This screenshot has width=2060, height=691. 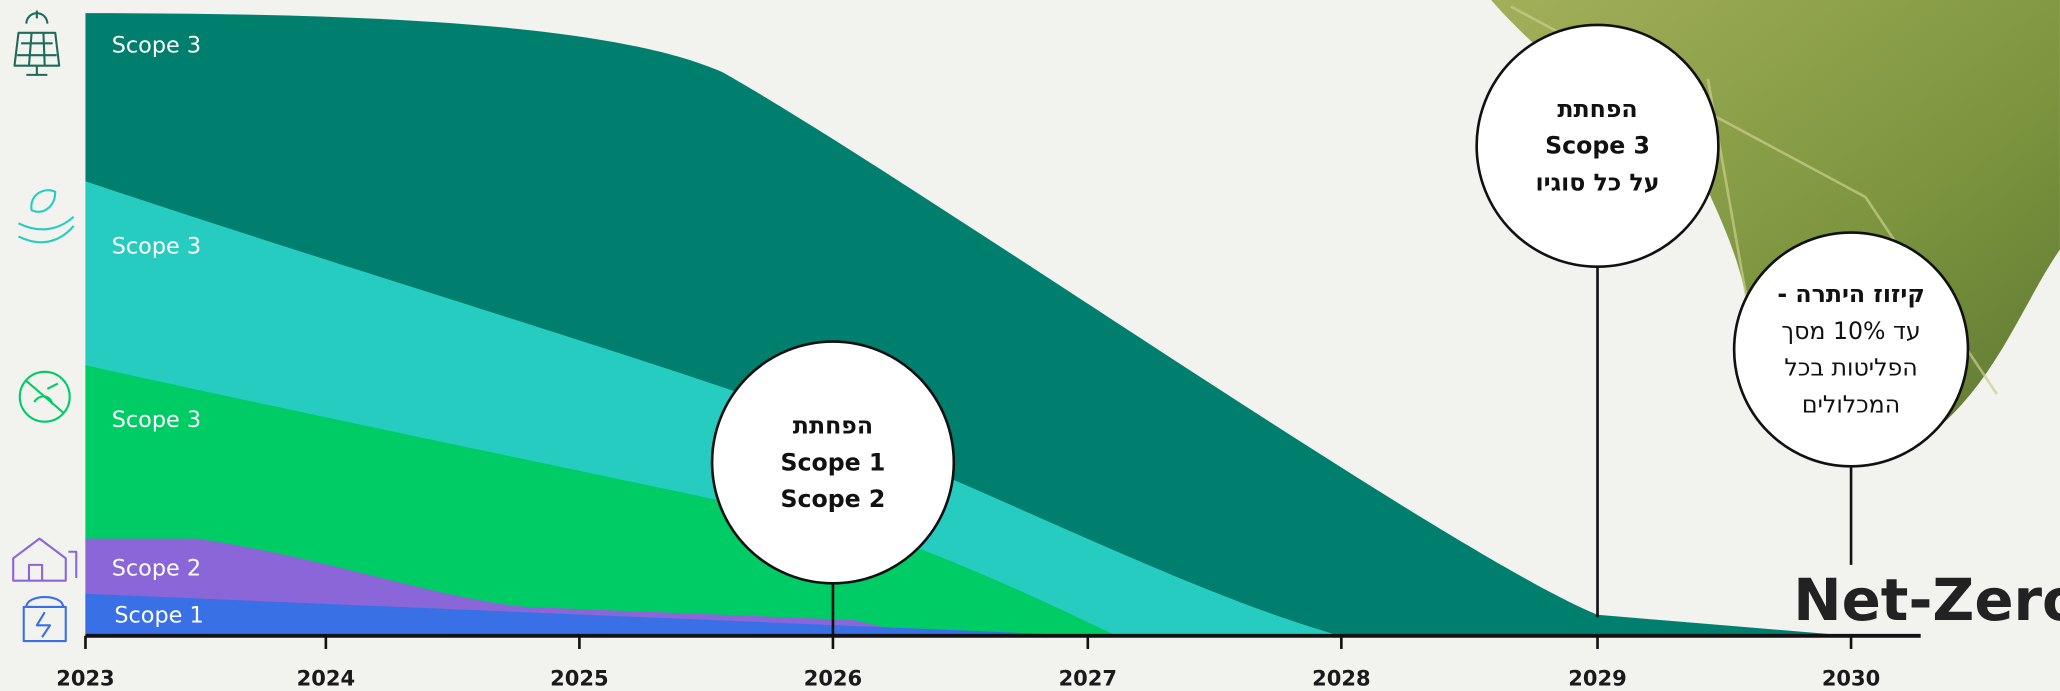 What do you see at coordinates (1598, 182) in the screenshot?
I see `callout-line: על כל סוגיו` at bounding box center [1598, 182].